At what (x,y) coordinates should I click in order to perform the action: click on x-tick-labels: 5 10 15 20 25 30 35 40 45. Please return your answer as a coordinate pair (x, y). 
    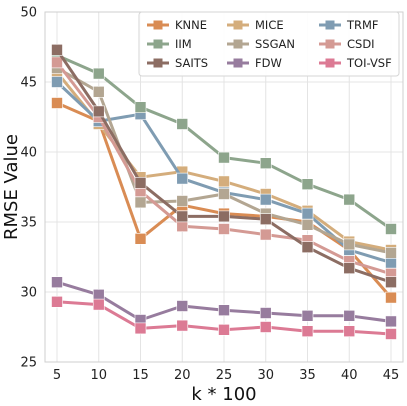
    Looking at the image, I should click on (226, 375).